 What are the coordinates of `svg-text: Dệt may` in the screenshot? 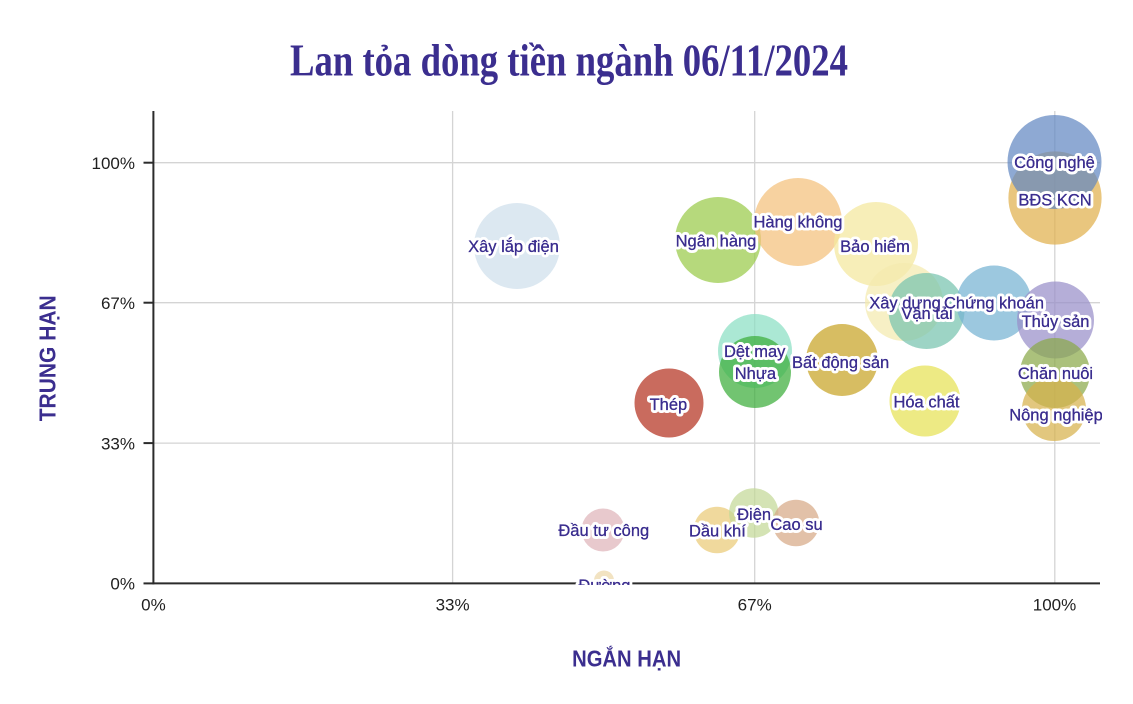 It's located at (755, 352).